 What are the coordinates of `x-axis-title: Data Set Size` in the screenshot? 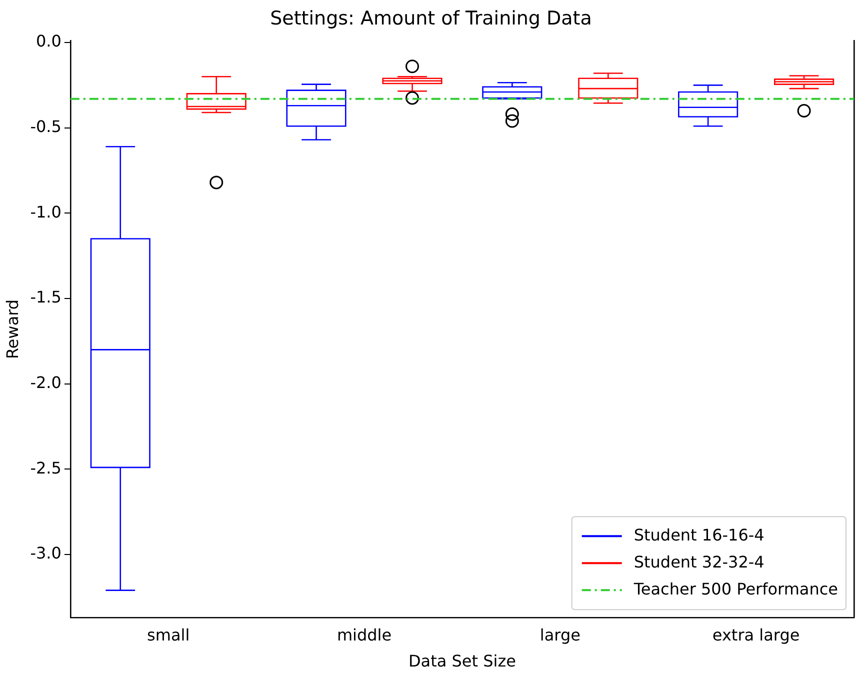 It's located at (462, 661).